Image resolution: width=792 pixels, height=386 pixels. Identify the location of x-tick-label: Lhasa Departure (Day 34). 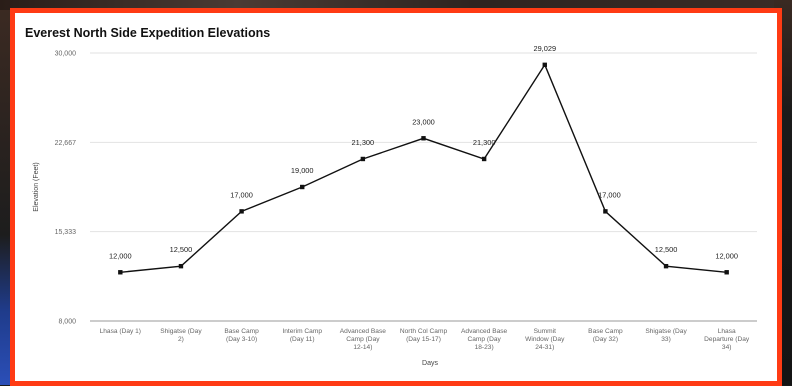
(727, 339).